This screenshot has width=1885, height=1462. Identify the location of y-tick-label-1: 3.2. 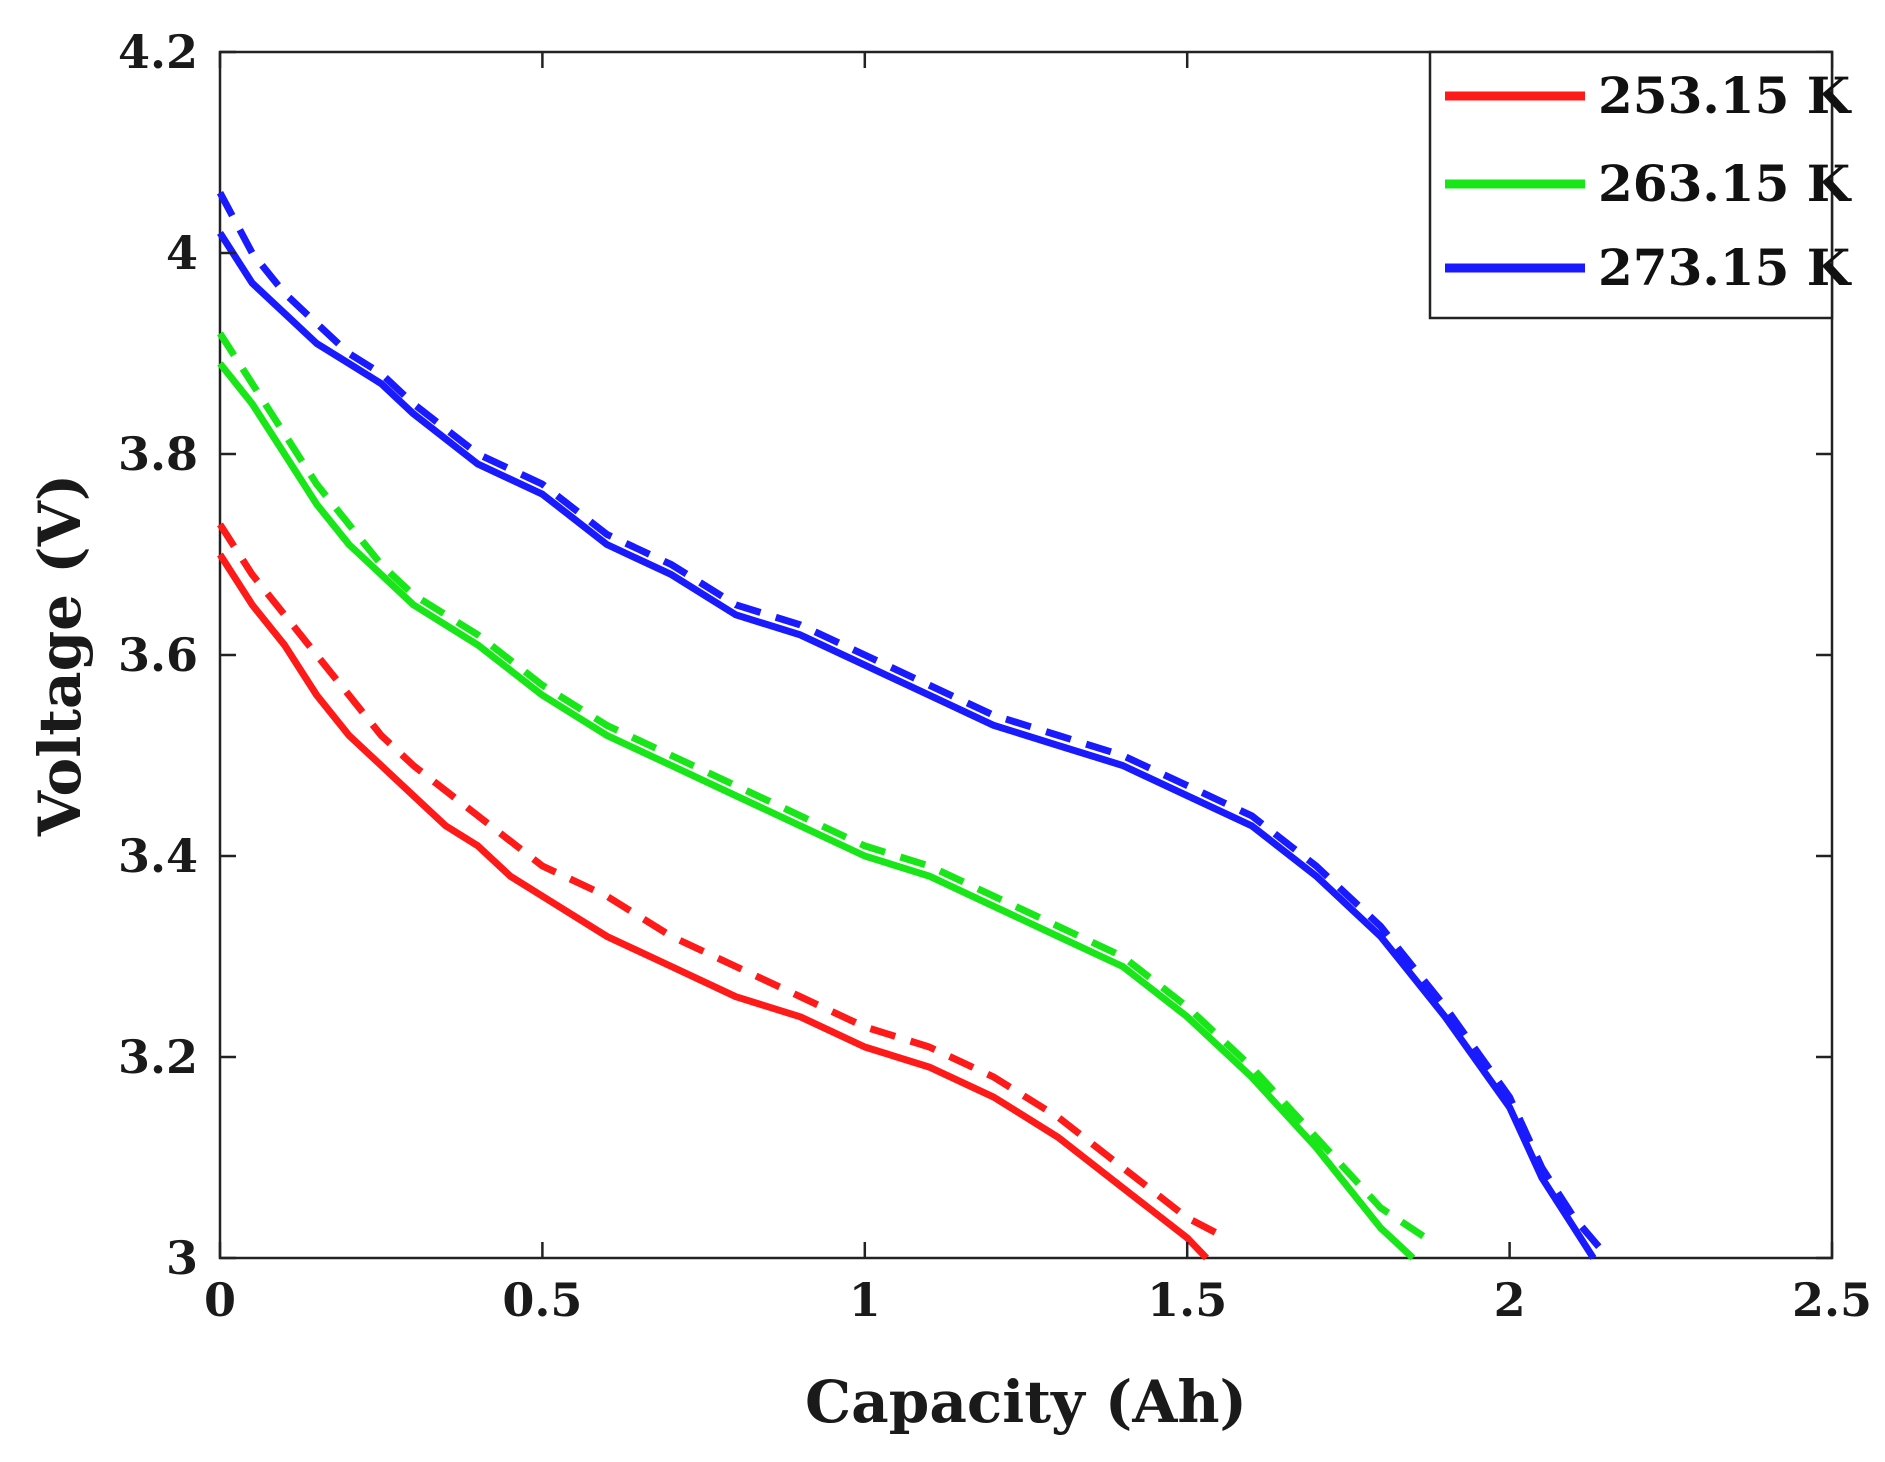
(158, 1057).